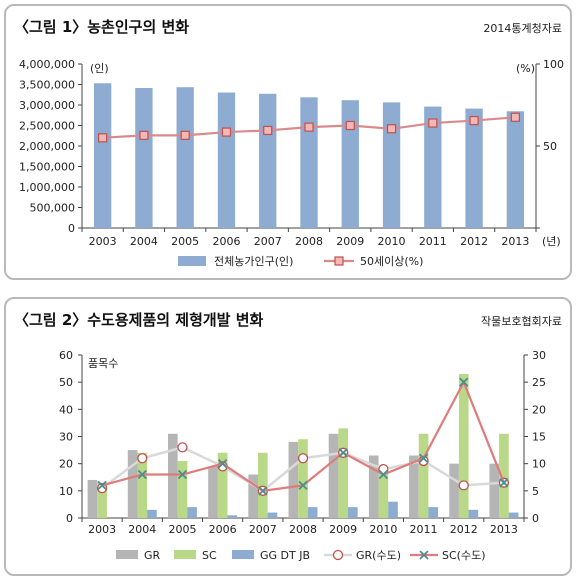 The height and width of the screenshot is (580, 580). Describe the element at coordinates (522, 28) in the screenshot. I see `chart-source: 2014통계청자료` at that location.